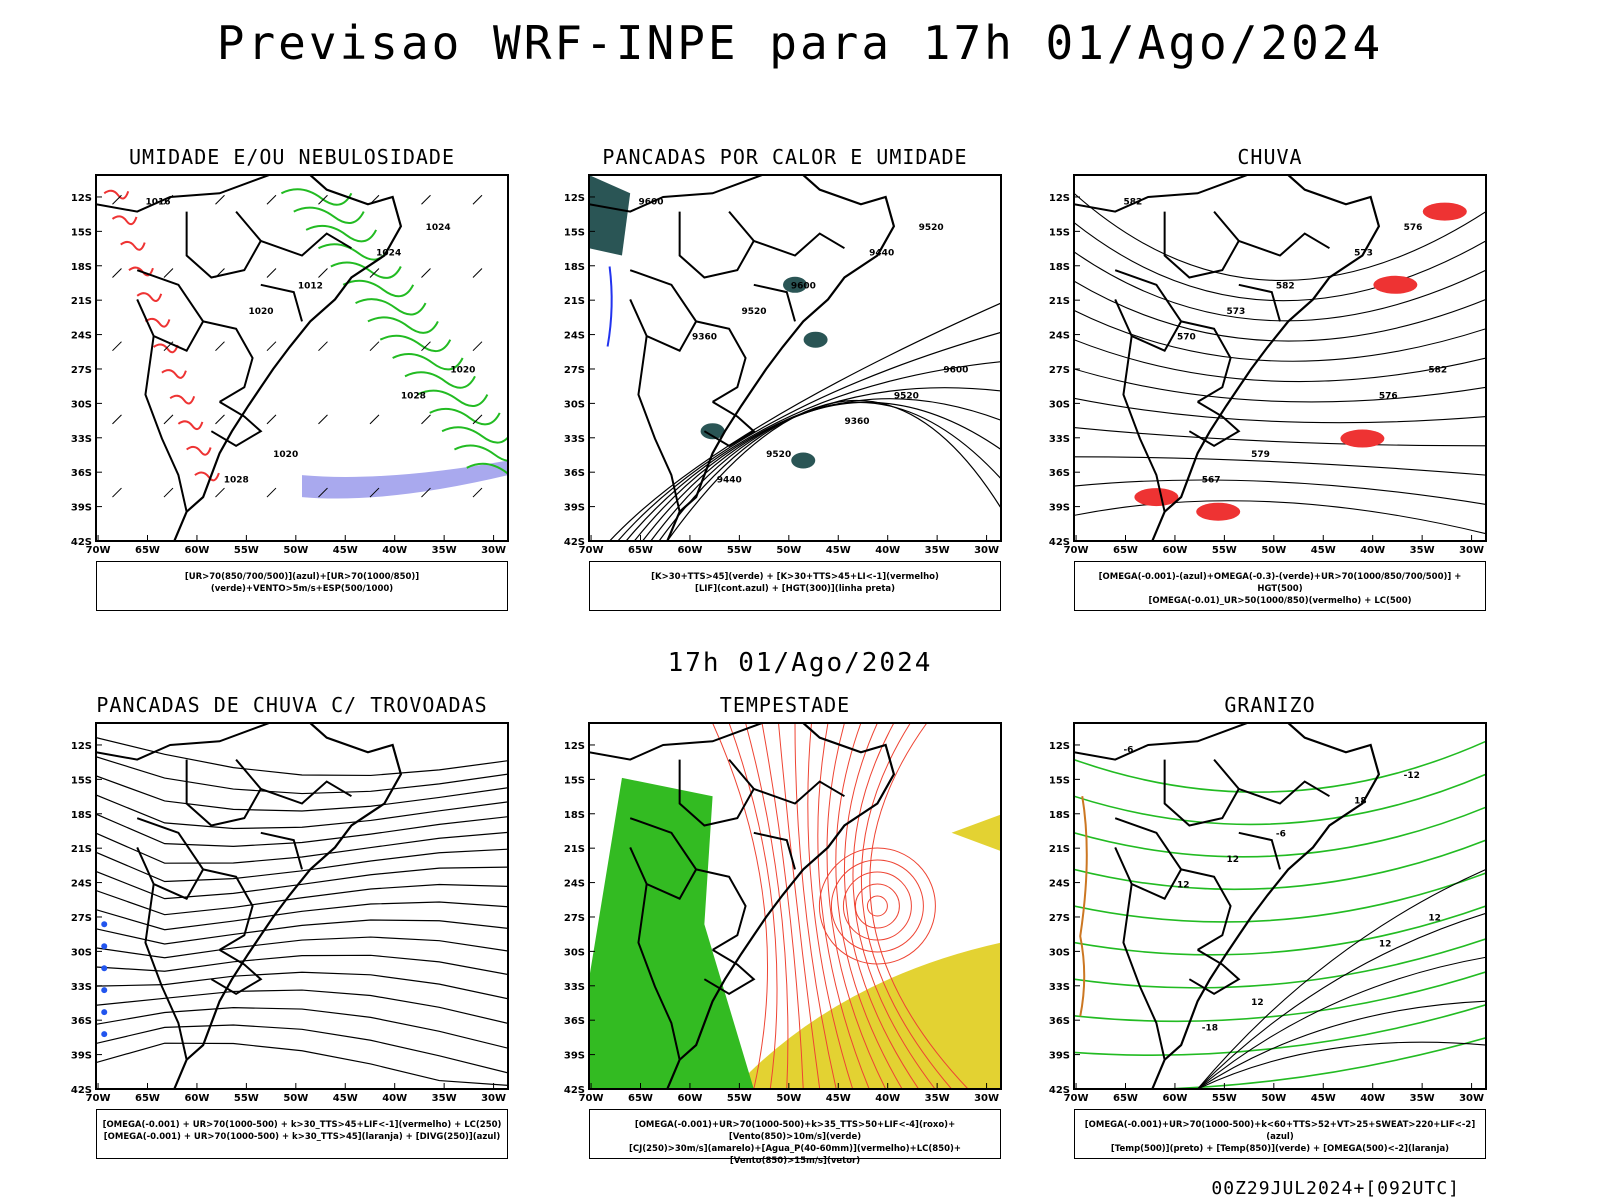 The width and height of the screenshot is (1600, 1200). I want to click on lat-label: 18S, so click(1059, 815).